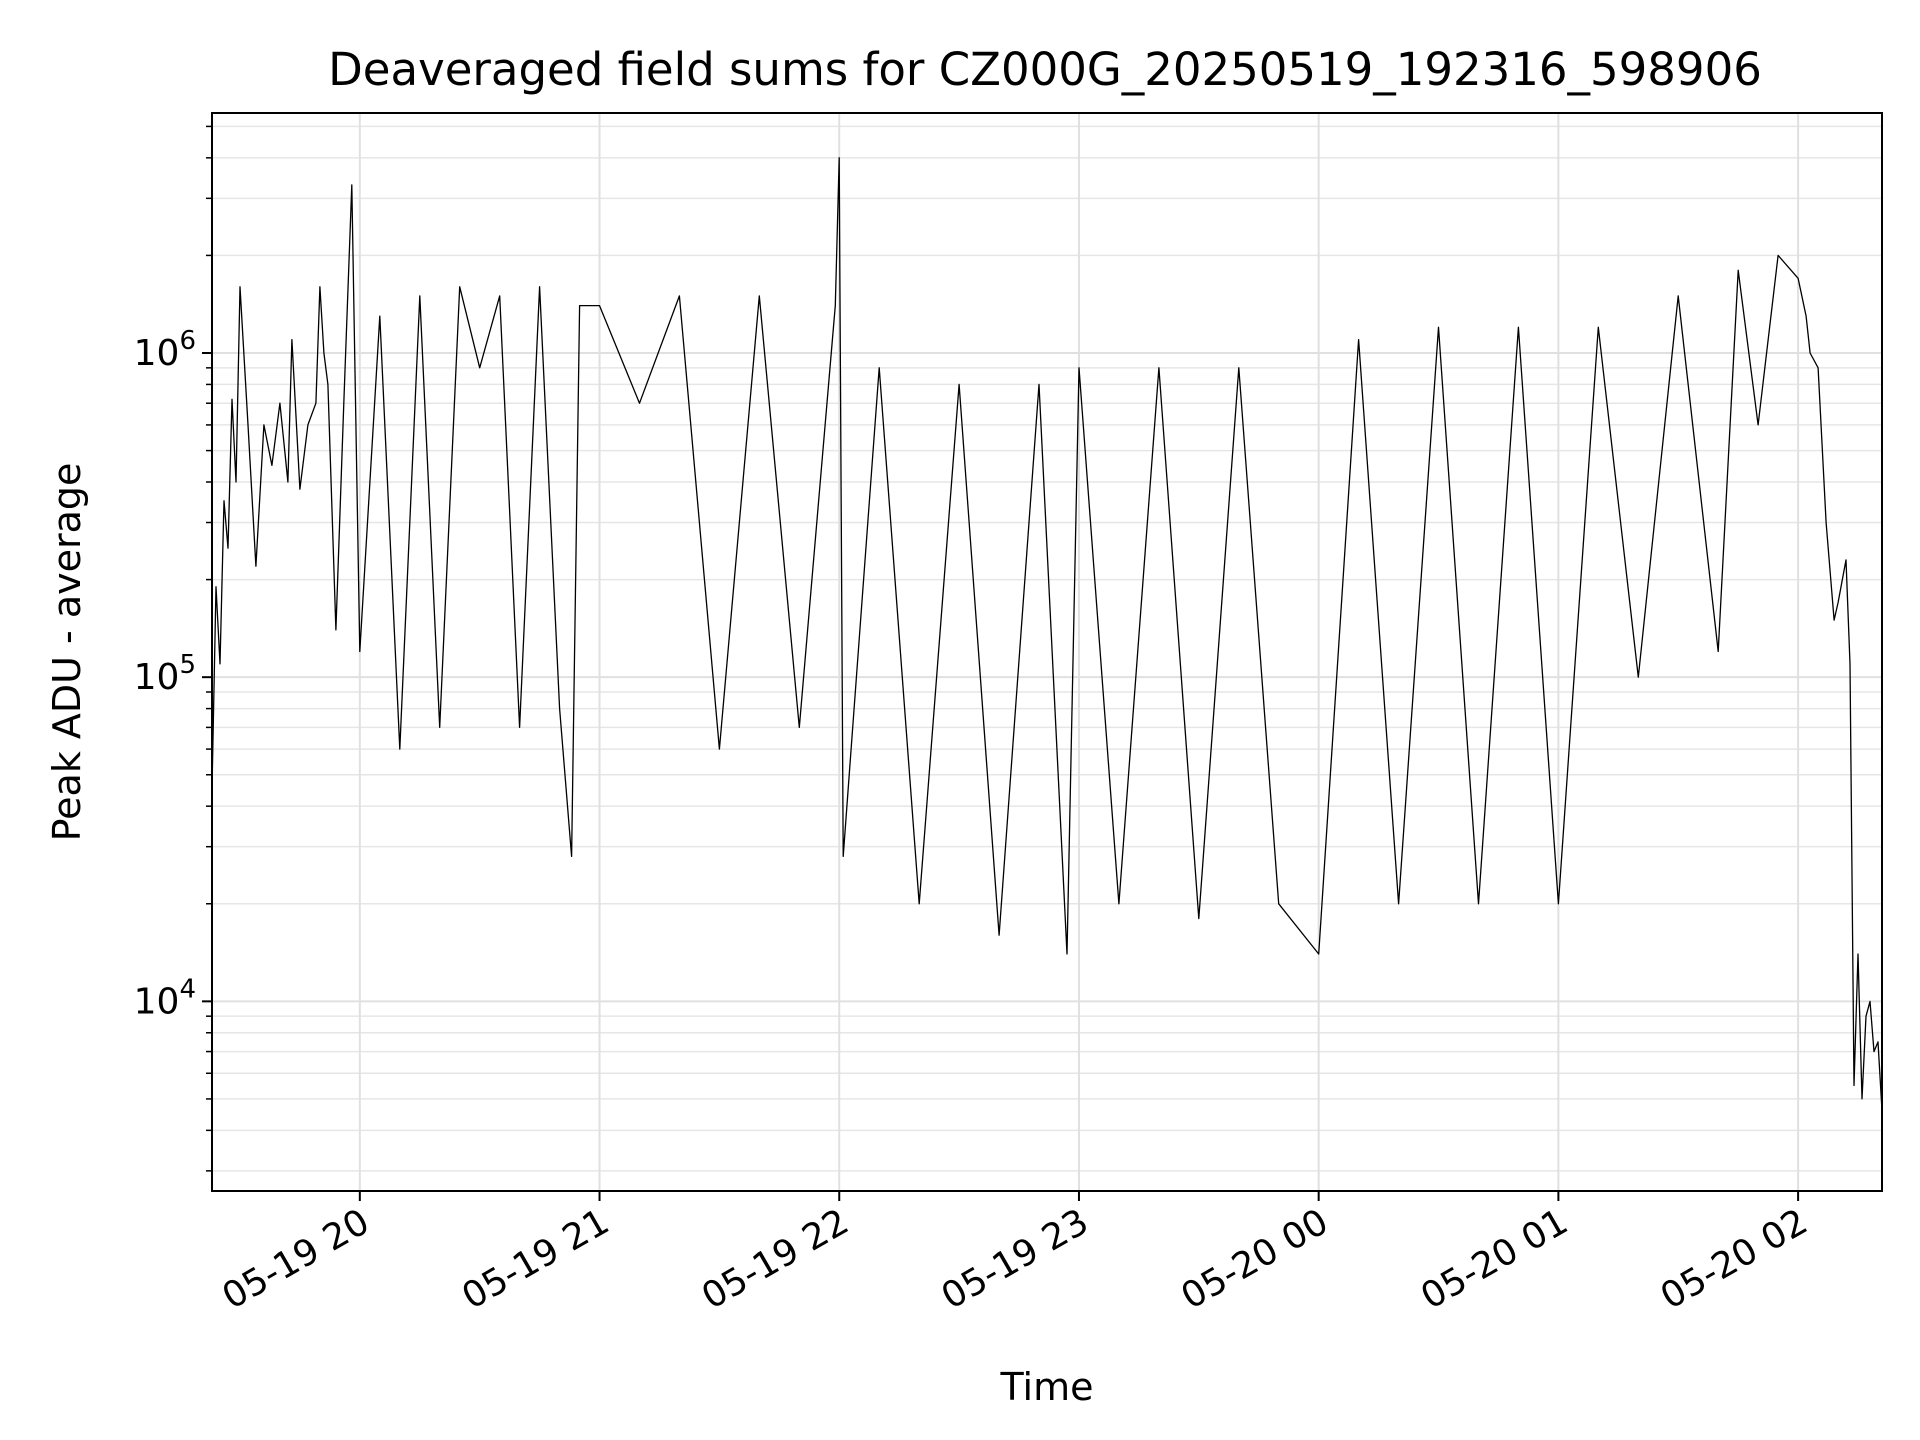 This screenshot has width=1920, height=1440. I want to click on y-tick-label: 10⁵, so click(165, 674).